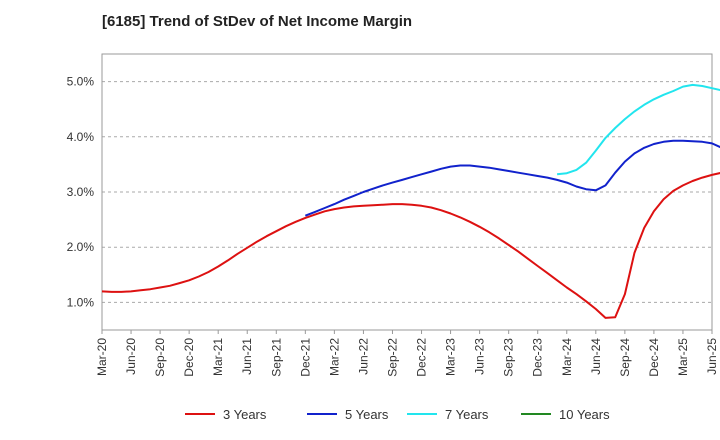 Image resolution: width=720 pixels, height=440 pixels. I want to click on x-tick-label: Mar-24, so click(567, 357).